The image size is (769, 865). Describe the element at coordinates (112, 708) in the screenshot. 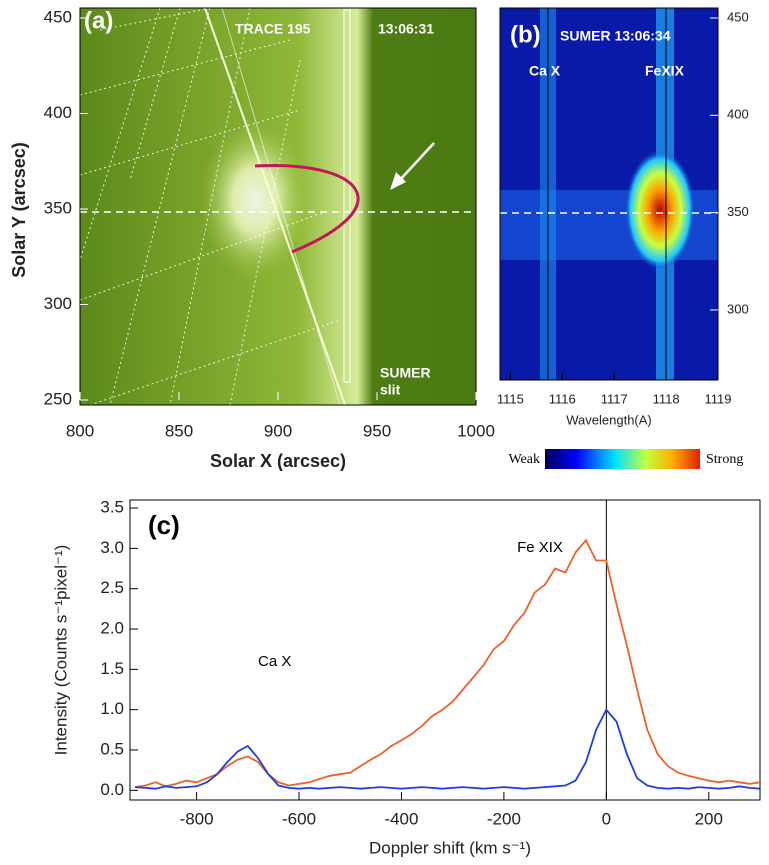

I see `y-tick-label: 1.0` at that location.